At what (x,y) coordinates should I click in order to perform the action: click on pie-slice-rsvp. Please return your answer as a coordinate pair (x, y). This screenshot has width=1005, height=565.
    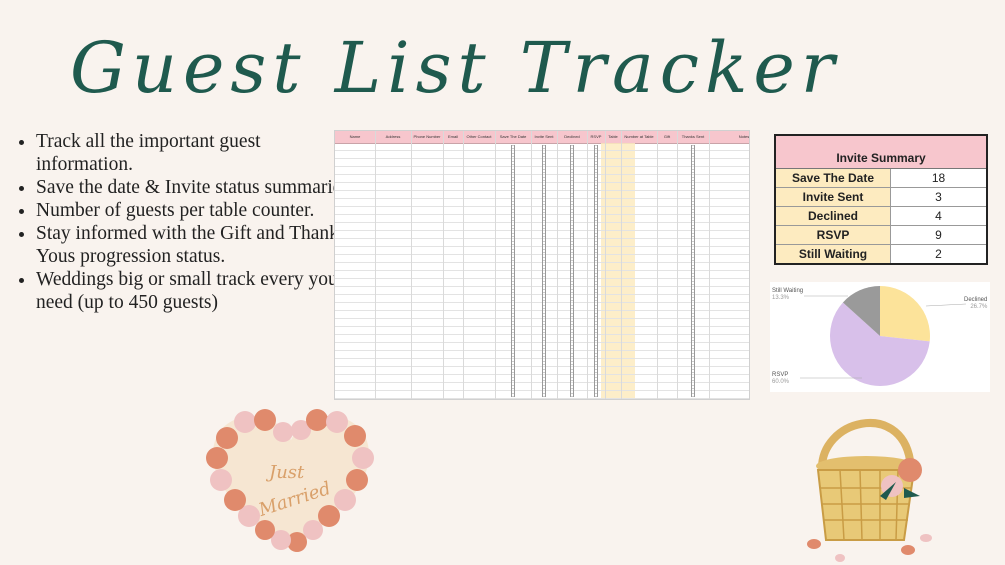
    Looking at the image, I should click on (880, 344).